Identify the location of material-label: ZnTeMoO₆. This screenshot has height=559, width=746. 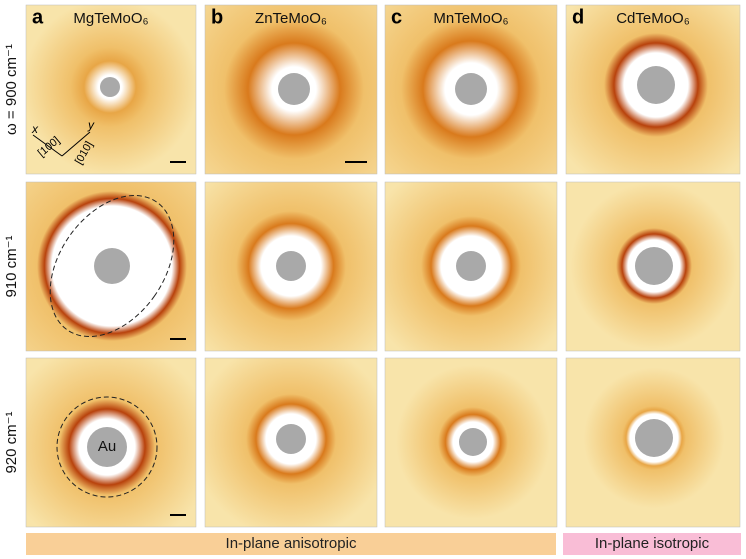
(291, 18).